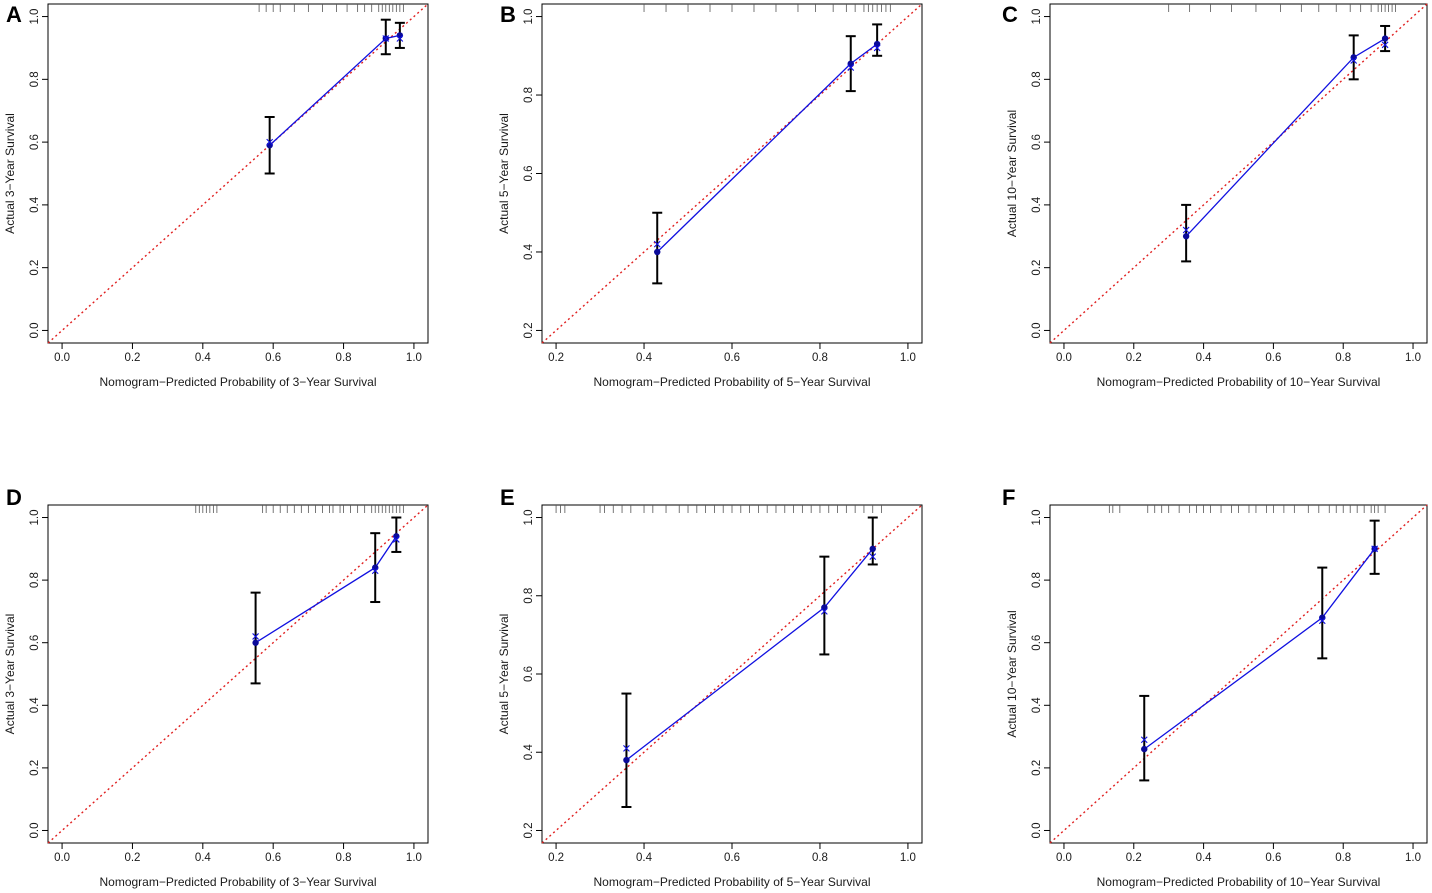  Describe the element at coordinates (1008, 497) in the screenshot. I see `panel-label: F` at that location.